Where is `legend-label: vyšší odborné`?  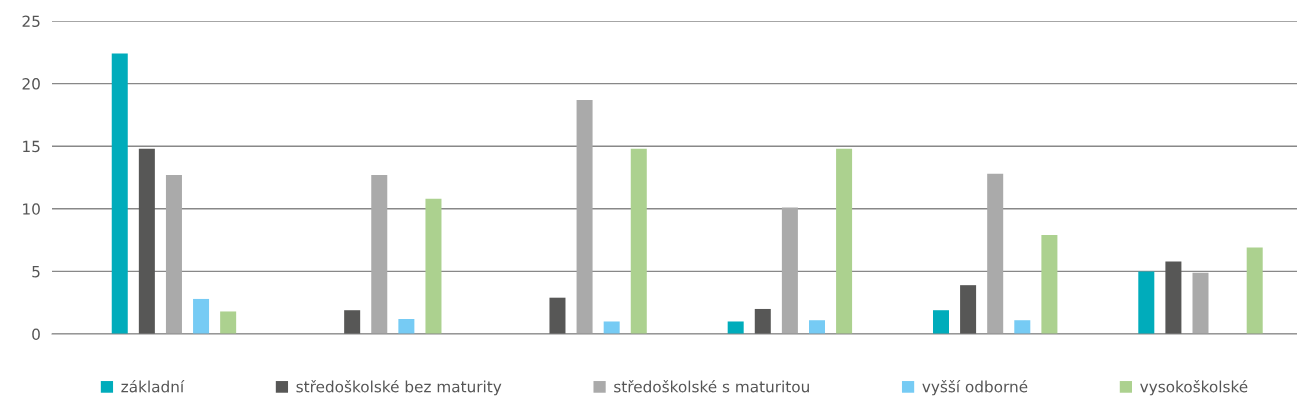
legend-label: vyšší odborné is located at coordinates (975, 387).